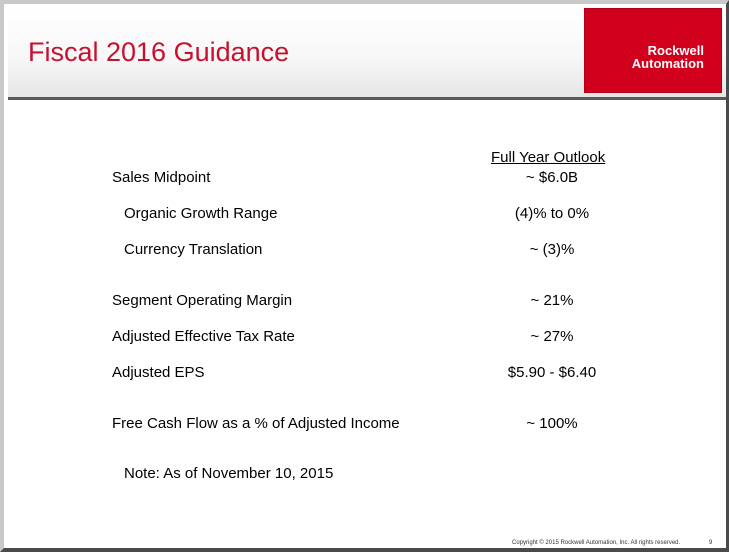 This screenshot has width=729, height=552. Describe the element at coordinates (675, 50) in the screenshot. I see `logo-line-1: Rockwell` at that location.